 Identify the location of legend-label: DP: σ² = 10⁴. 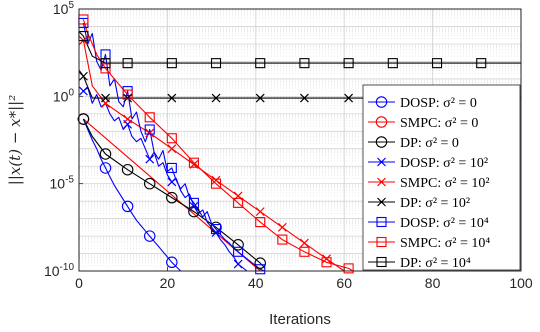
(435, 263).